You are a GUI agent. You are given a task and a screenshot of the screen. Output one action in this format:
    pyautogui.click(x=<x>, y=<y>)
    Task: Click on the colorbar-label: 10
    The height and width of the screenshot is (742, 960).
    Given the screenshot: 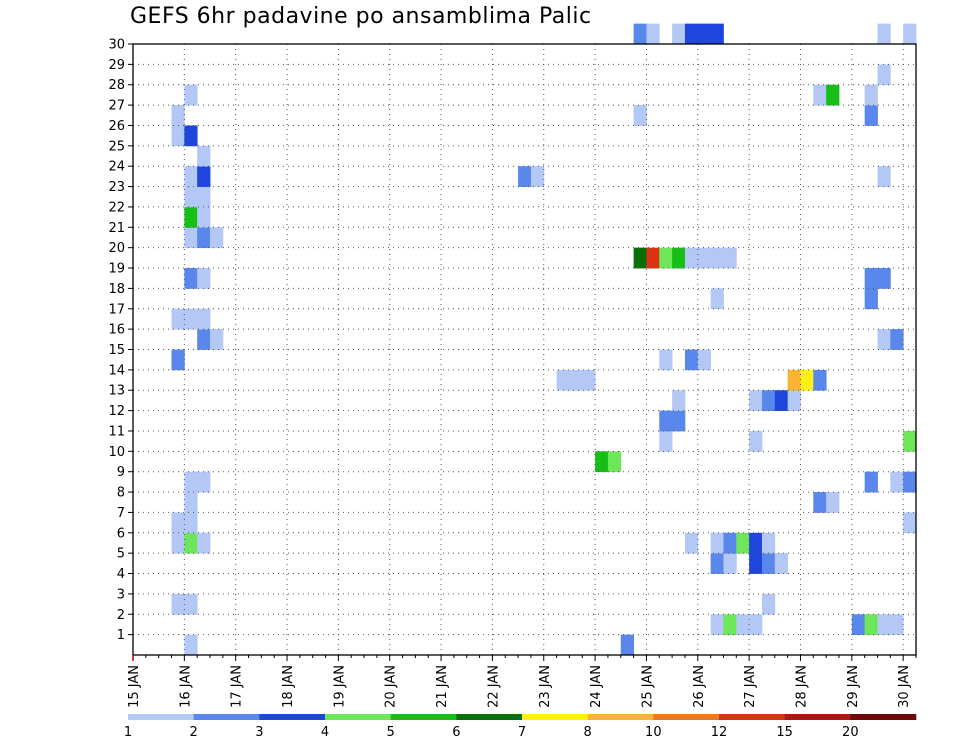 What is the action you would take?
    pyautogui.click(x=653, y=732)
    